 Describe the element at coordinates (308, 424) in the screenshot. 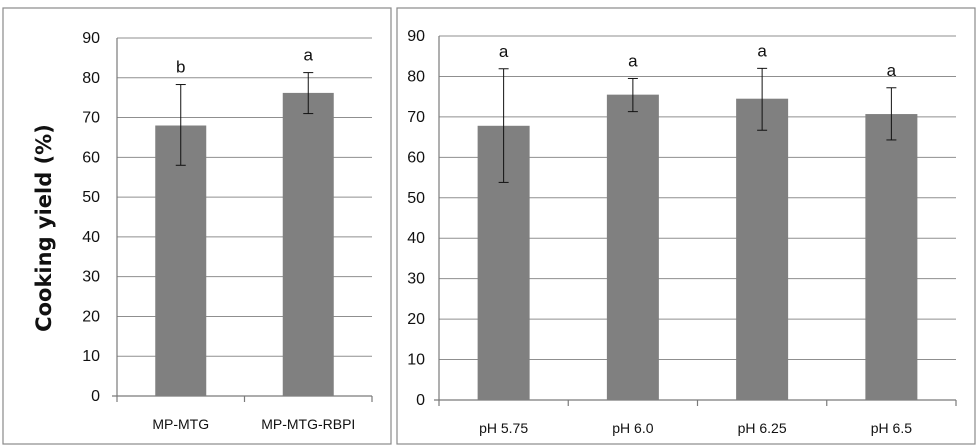

I see `category-label-1: MP-MTG-RBPI` at that location.